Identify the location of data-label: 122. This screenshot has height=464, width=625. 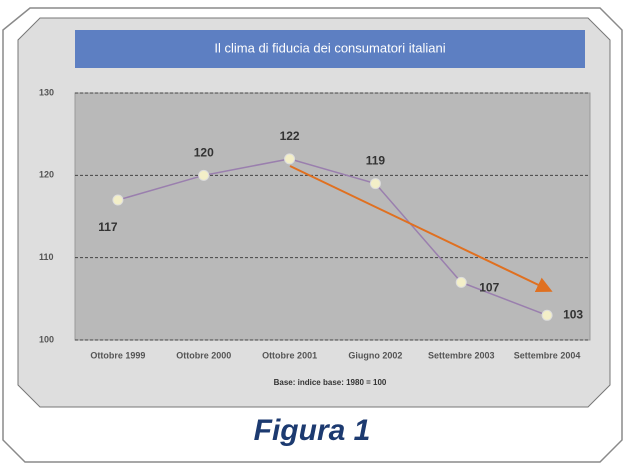
(290, 136).